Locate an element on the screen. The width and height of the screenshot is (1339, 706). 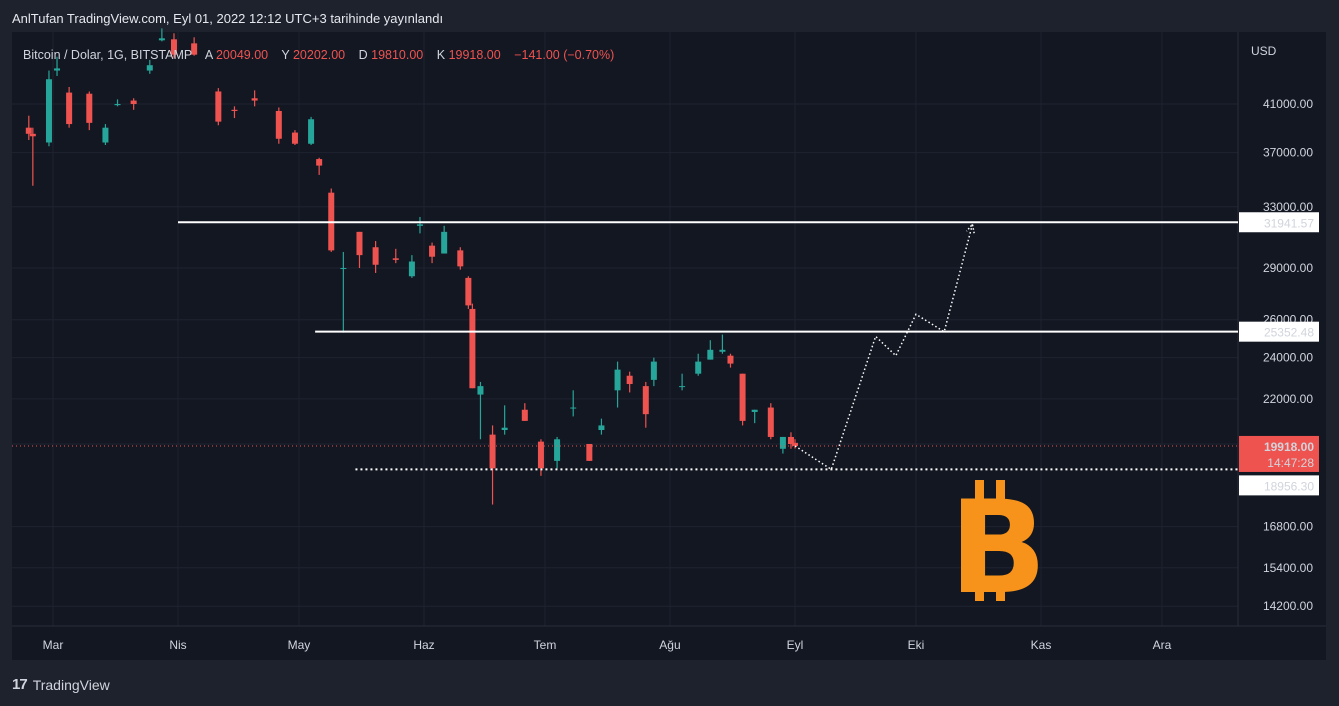
last-price-label: 19918.00 is located at coordinates (1289, 447).